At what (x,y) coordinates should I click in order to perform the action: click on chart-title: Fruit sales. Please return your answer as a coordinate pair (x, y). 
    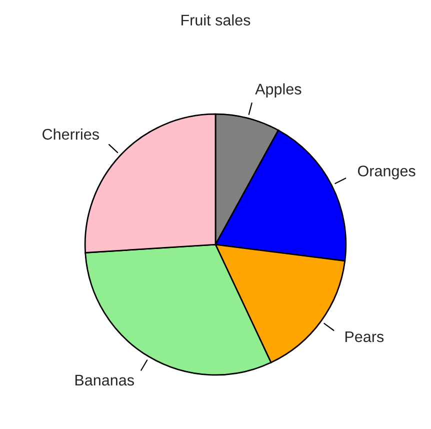
    Looking at the image, I should click on (216, 20).